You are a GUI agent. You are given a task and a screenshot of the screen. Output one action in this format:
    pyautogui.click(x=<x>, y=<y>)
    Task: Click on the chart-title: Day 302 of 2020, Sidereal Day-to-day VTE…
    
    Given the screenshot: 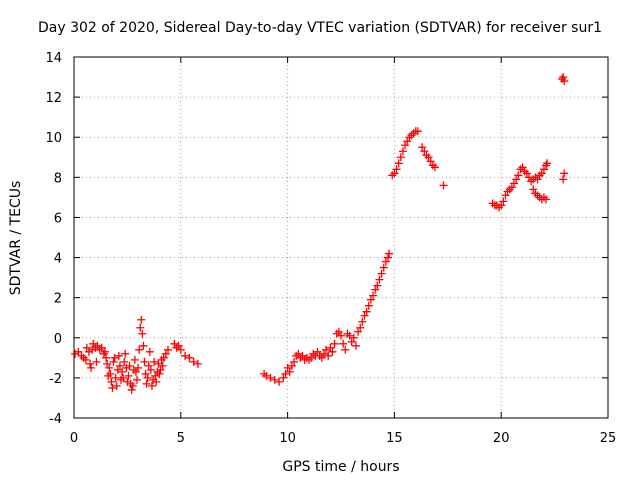 What is the action you would take?
    pyautogui.click(x=320, y=28)
    